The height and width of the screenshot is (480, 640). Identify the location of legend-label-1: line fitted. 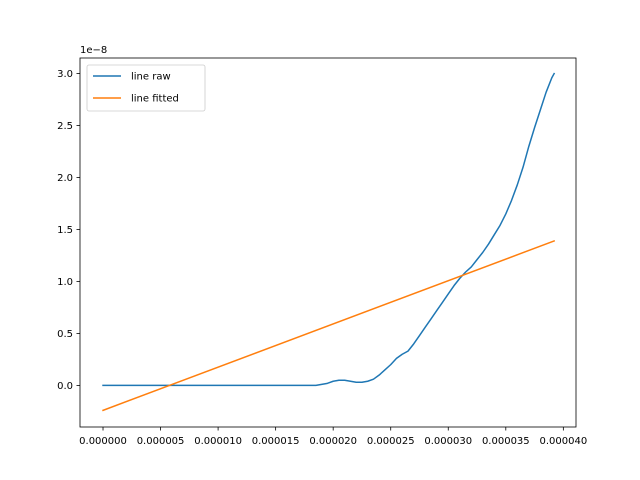
(155, 99).